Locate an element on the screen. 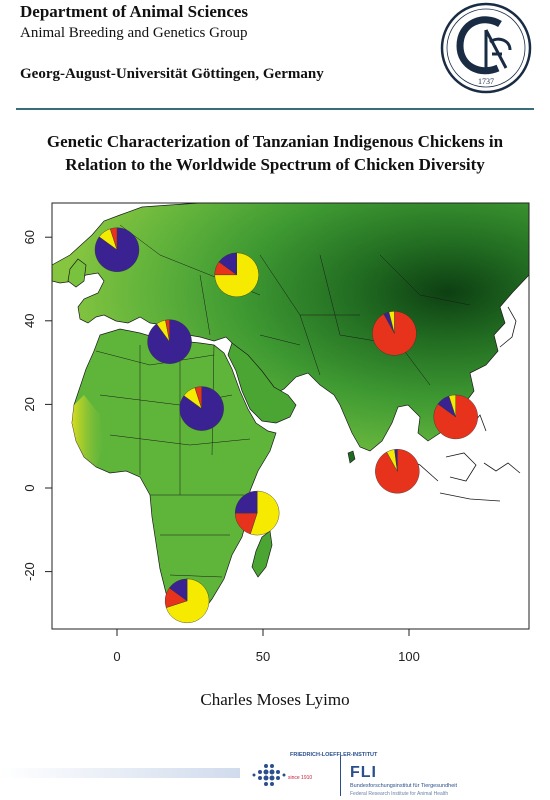  pie-tanzania is located at coordinates (257, 513).